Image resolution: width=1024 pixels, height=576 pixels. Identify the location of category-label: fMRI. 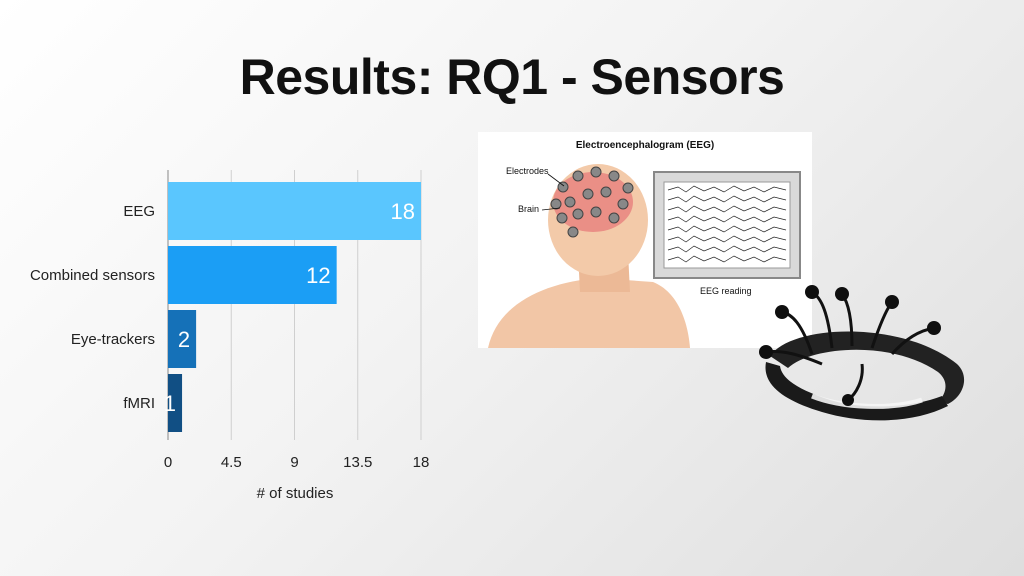
(139, 403).